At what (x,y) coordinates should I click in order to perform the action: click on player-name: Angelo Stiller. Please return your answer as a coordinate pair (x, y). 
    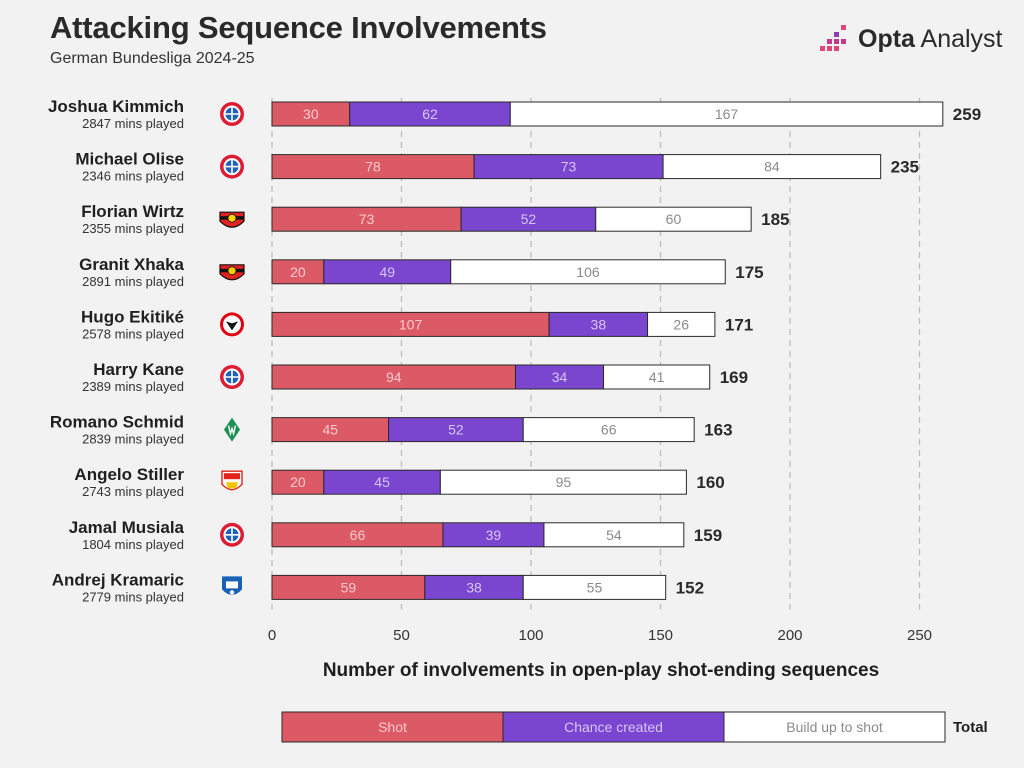
    Looking at the image, I should click on (129, 474).